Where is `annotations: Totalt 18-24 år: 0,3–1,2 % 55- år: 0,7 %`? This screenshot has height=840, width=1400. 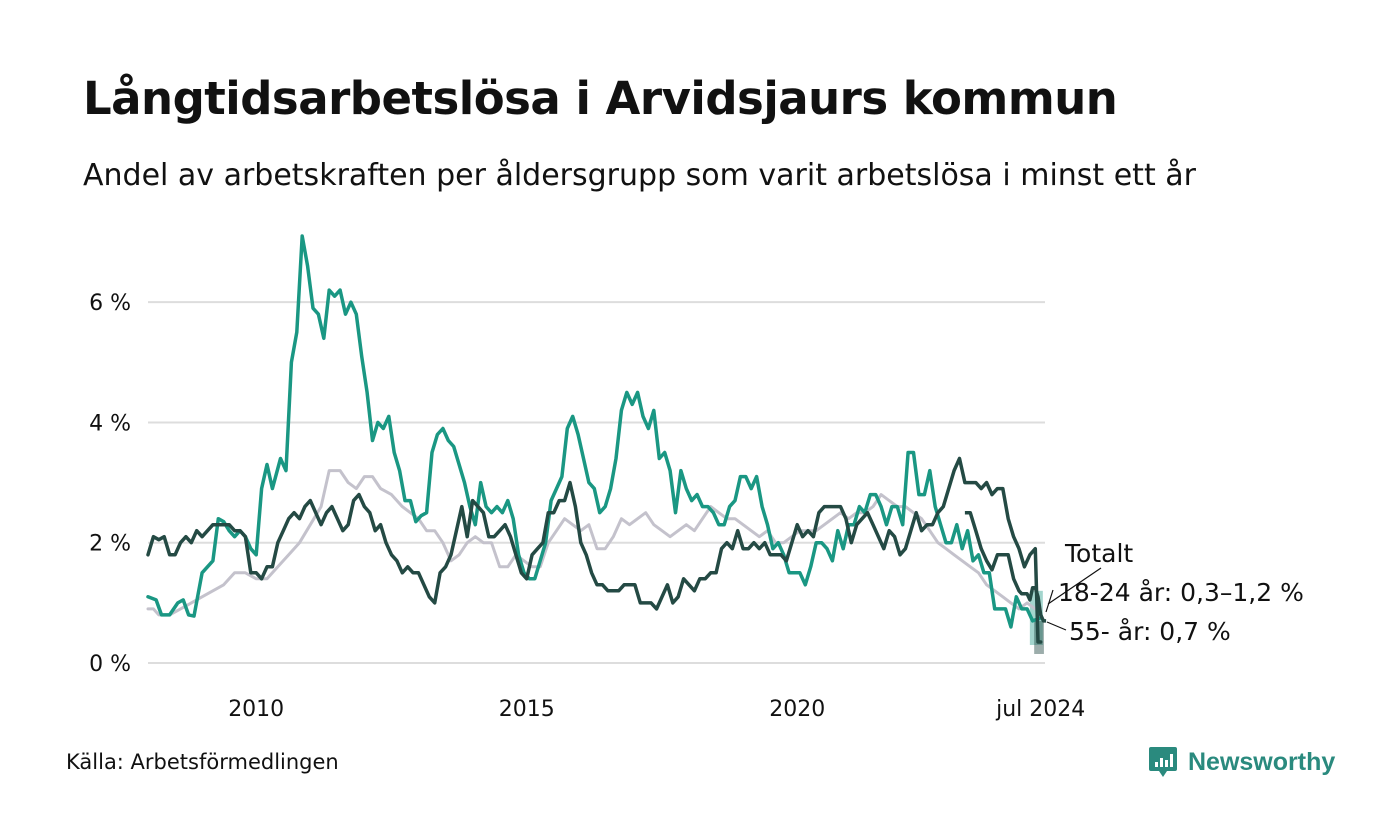 annotations: Totalt 18-24 år: 0,3–1,2 % 55- år: 0,7 % is located at coordinates (1174, 592).